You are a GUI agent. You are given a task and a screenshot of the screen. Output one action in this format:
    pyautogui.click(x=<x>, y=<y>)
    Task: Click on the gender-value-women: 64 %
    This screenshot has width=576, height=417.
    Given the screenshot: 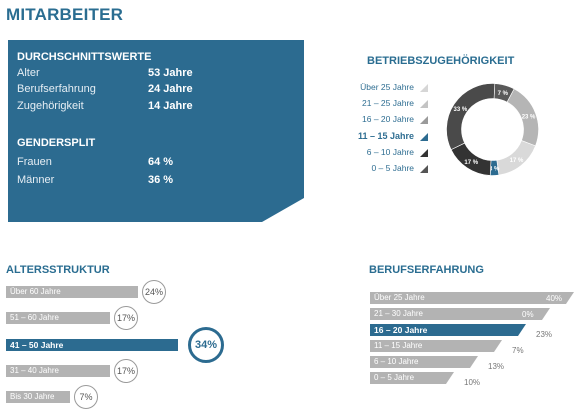 What is the action you would take?
    pyautogui.click(x=161, y=162)
    